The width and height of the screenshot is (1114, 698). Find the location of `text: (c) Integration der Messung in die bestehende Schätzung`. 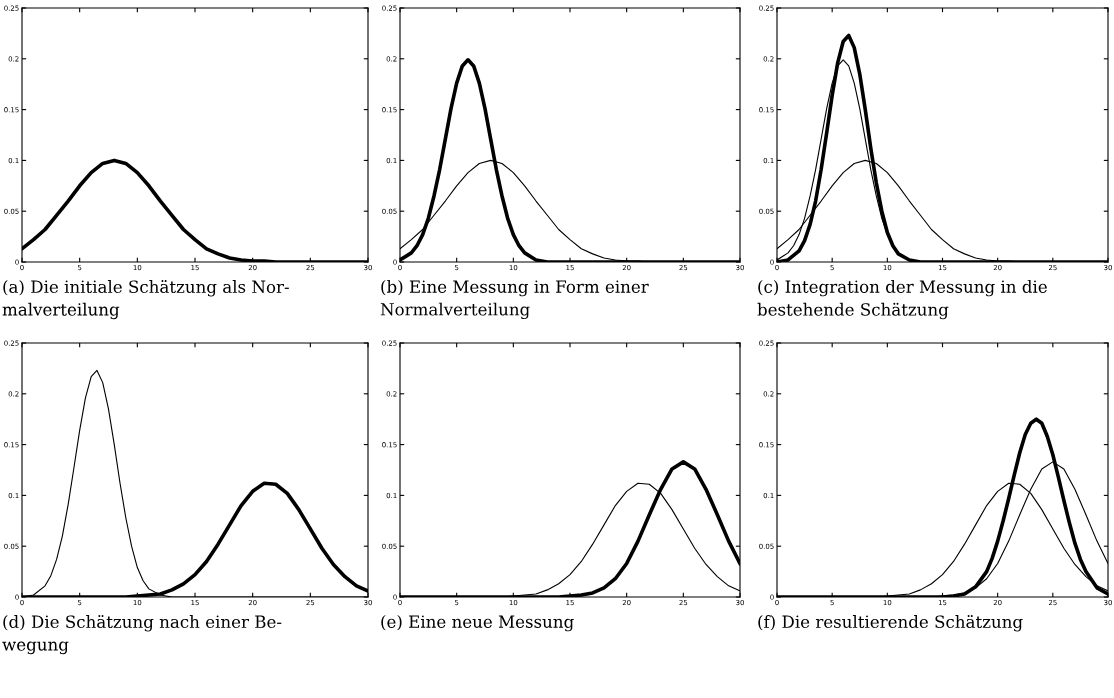

text: (c) Integration der Messung in die bestehende Schätzung is located at coordinates (902, 300).